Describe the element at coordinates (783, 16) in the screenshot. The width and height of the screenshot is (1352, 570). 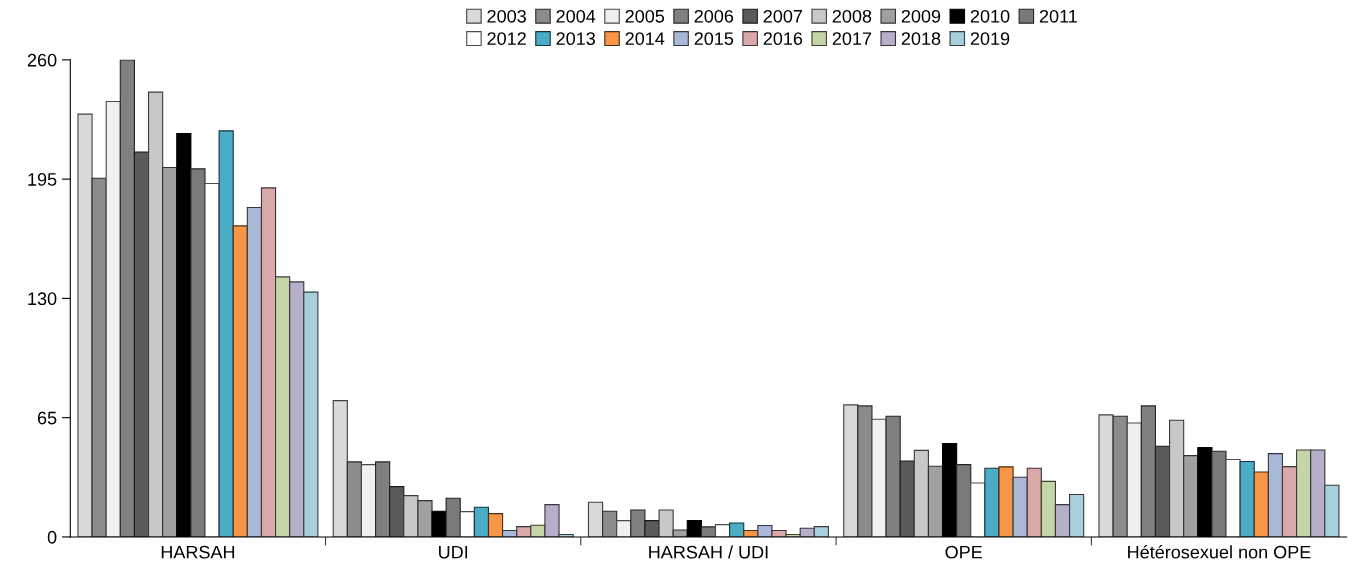
I see `legend-label: 2007` at that location.